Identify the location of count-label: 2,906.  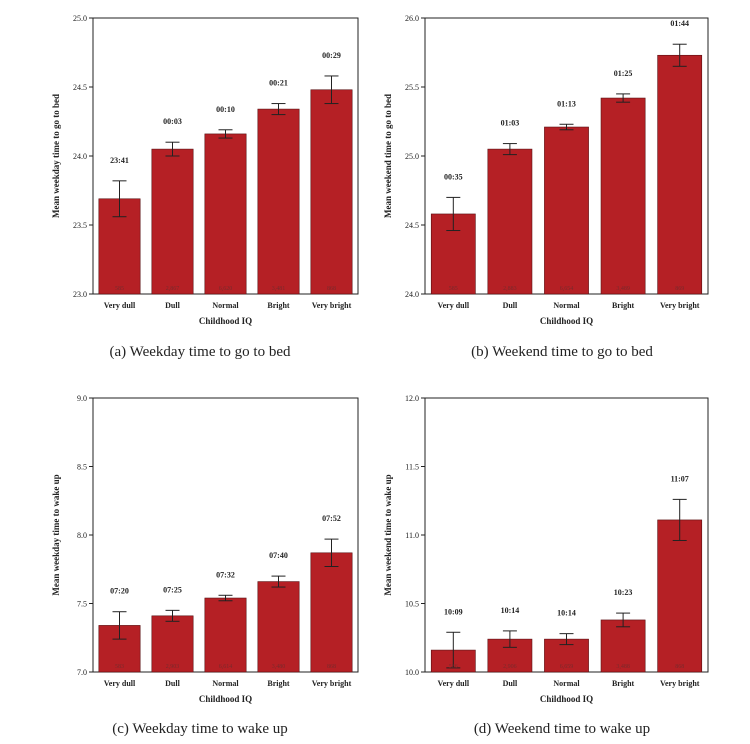
(510, 667).